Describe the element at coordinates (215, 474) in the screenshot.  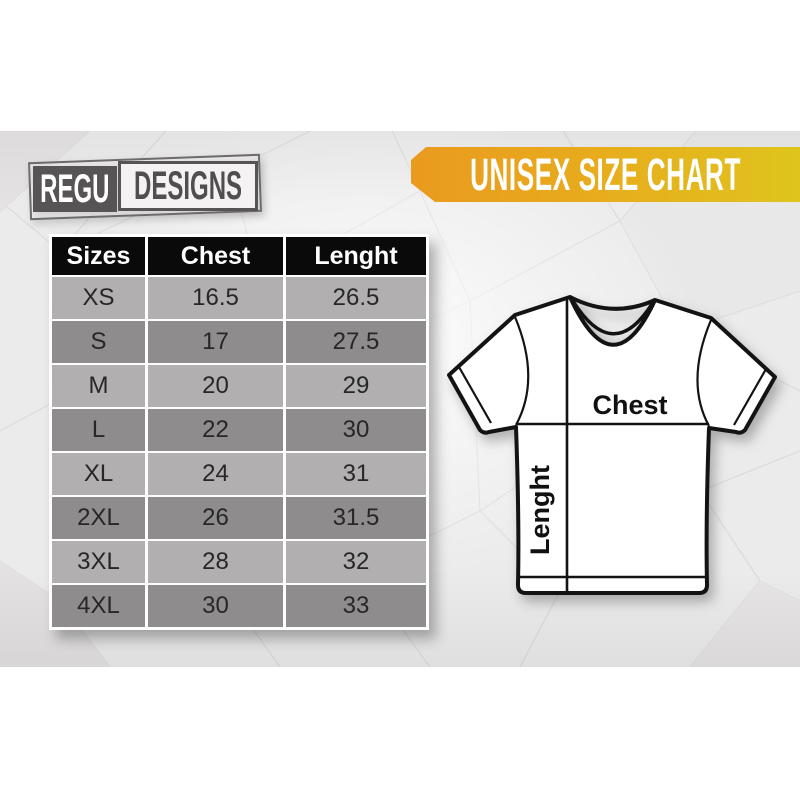
I see `chest-cell: 24` at that location.